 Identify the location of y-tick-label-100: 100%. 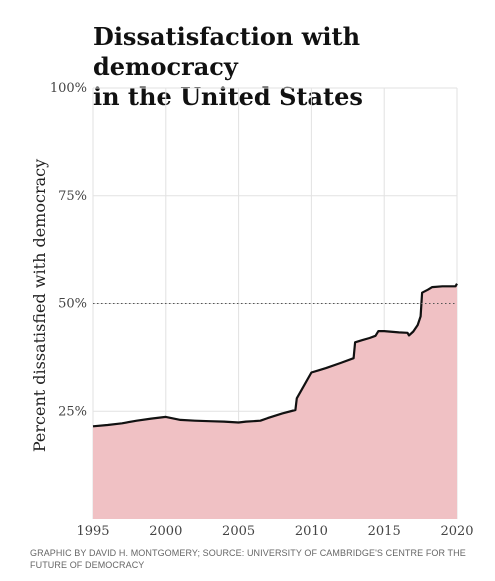
(68, 88).